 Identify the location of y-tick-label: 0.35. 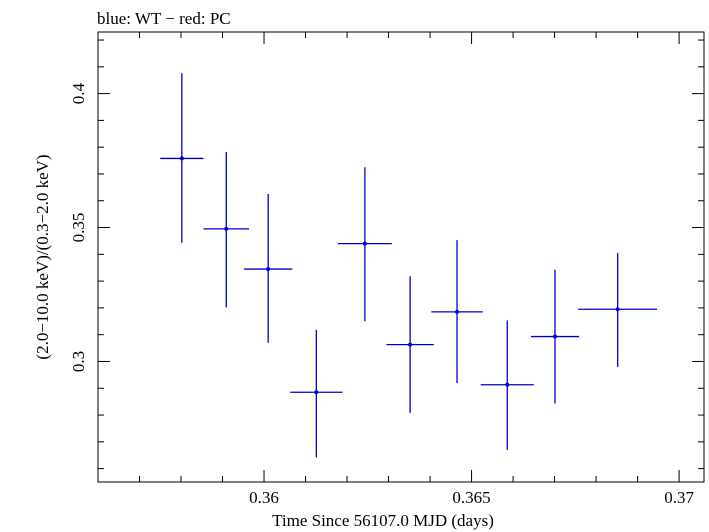
(78, 228).